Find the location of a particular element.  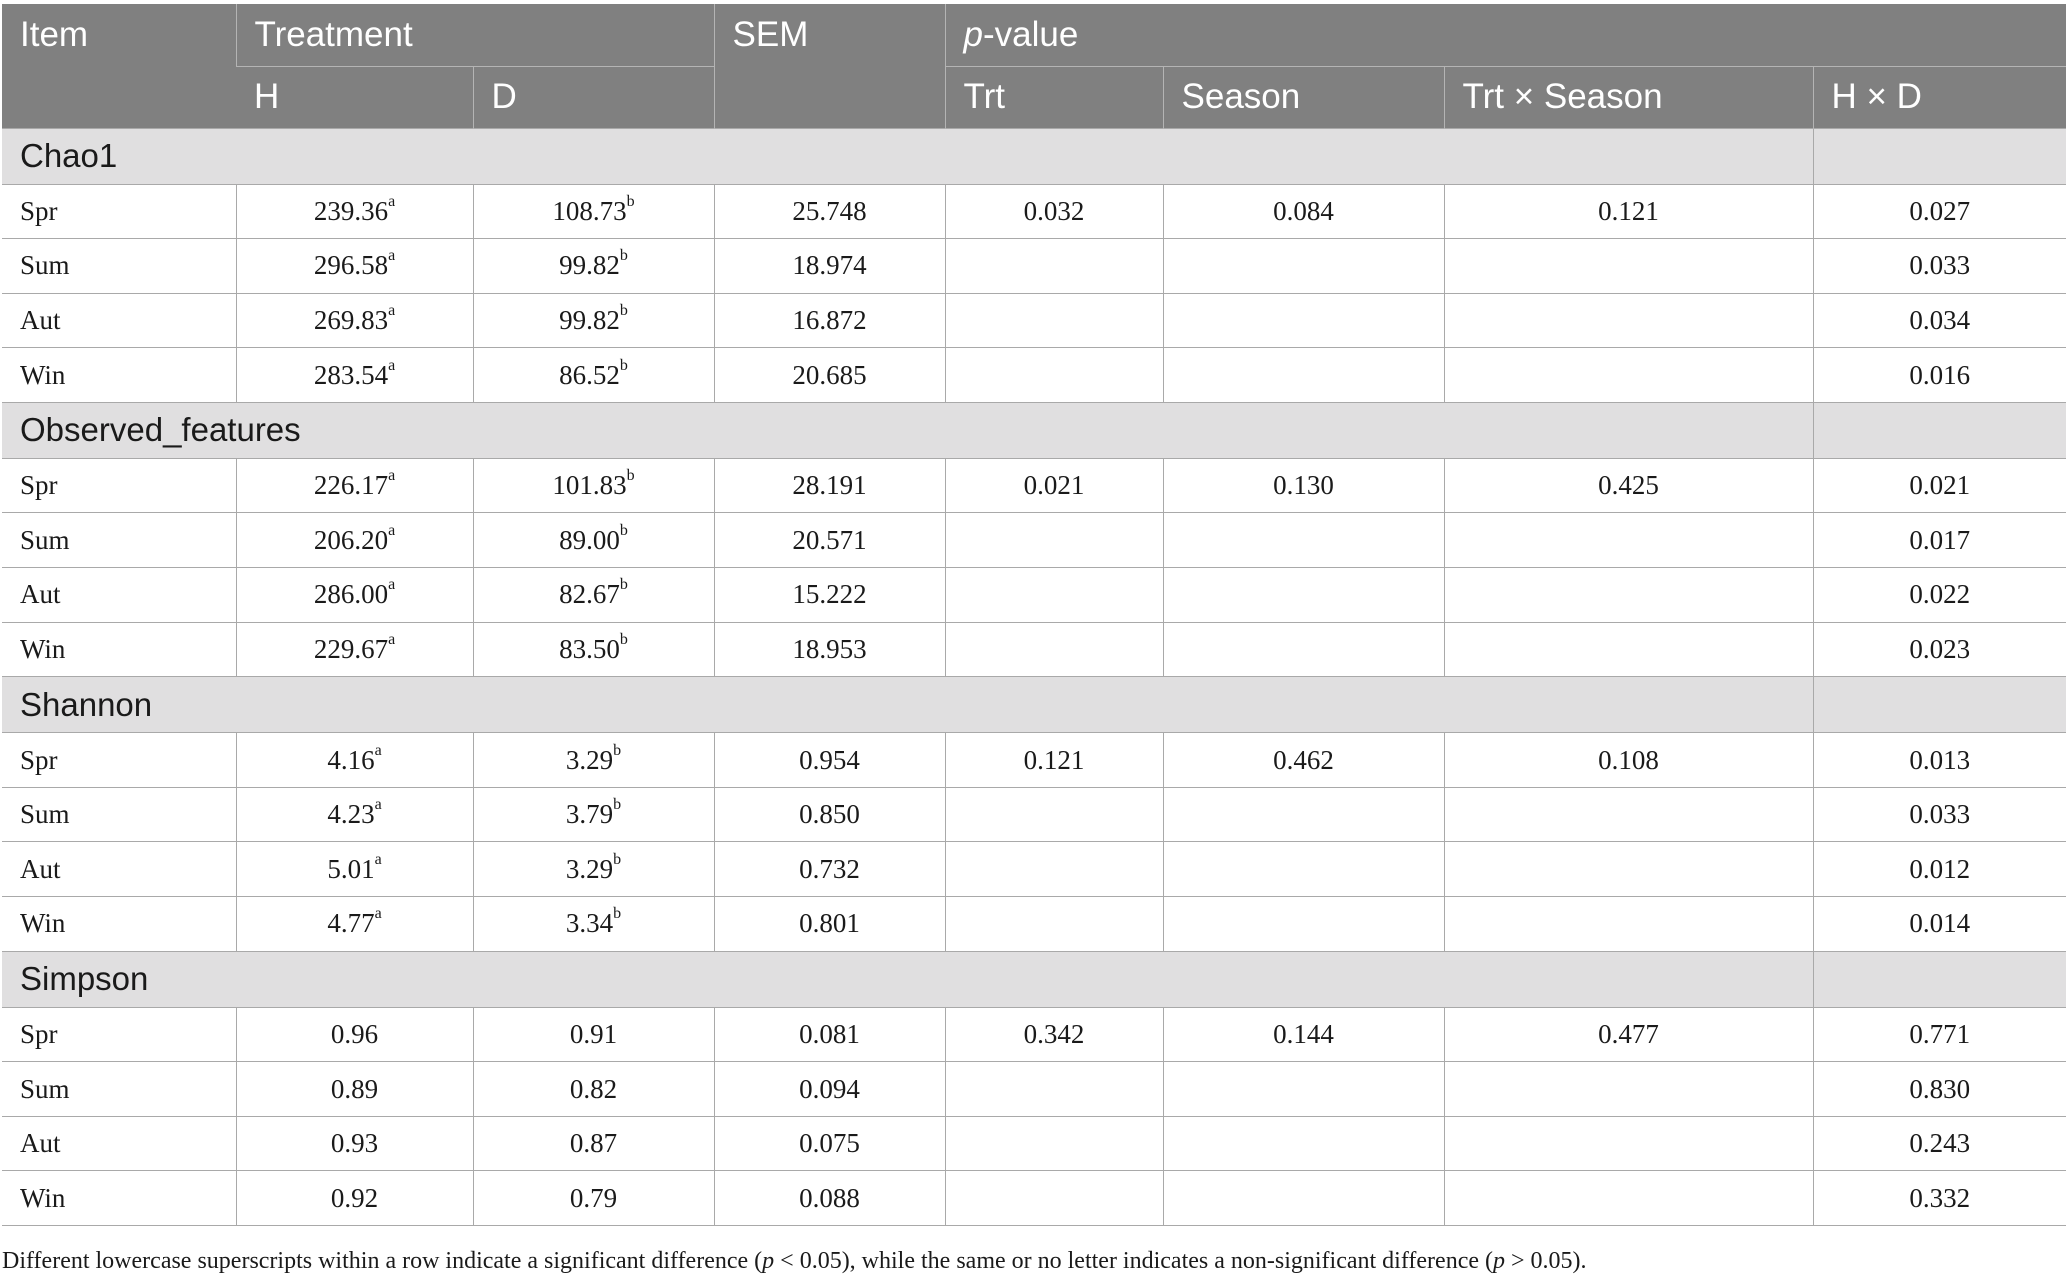

header-season: Season is located at coordinates (1303, 96).